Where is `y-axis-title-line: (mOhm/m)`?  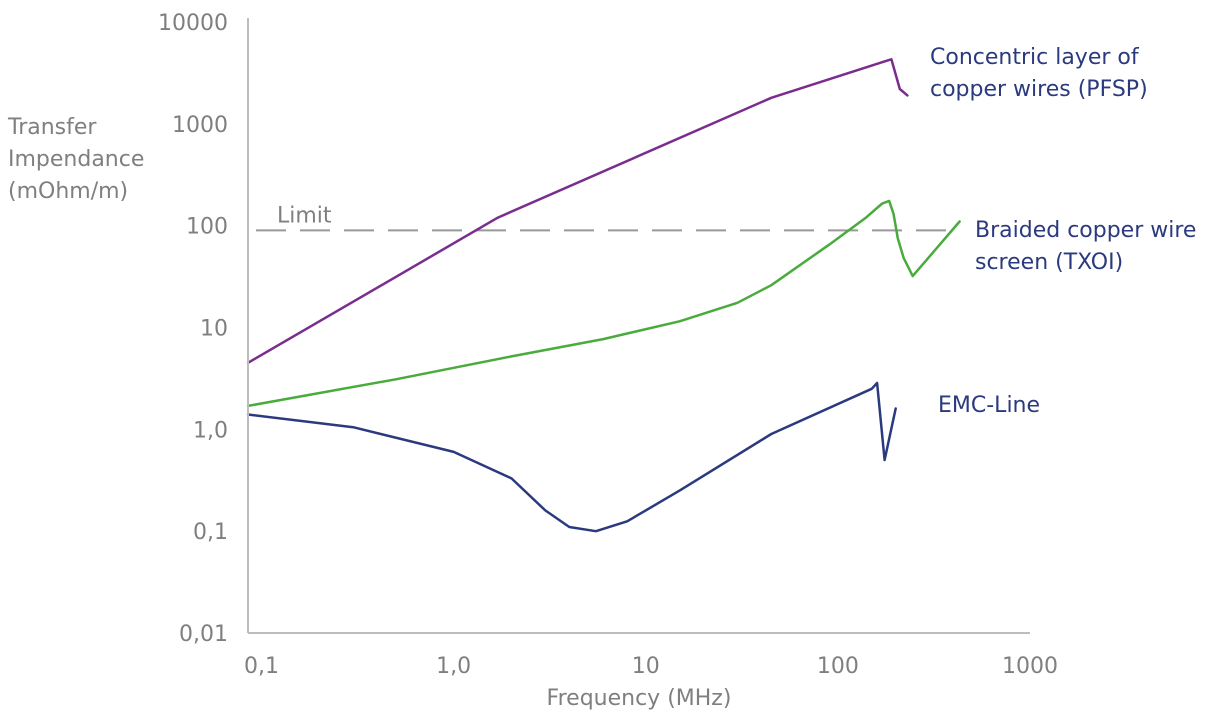 y-axis-title-line: (mOhm/m) is located at coordinates (68, 191).